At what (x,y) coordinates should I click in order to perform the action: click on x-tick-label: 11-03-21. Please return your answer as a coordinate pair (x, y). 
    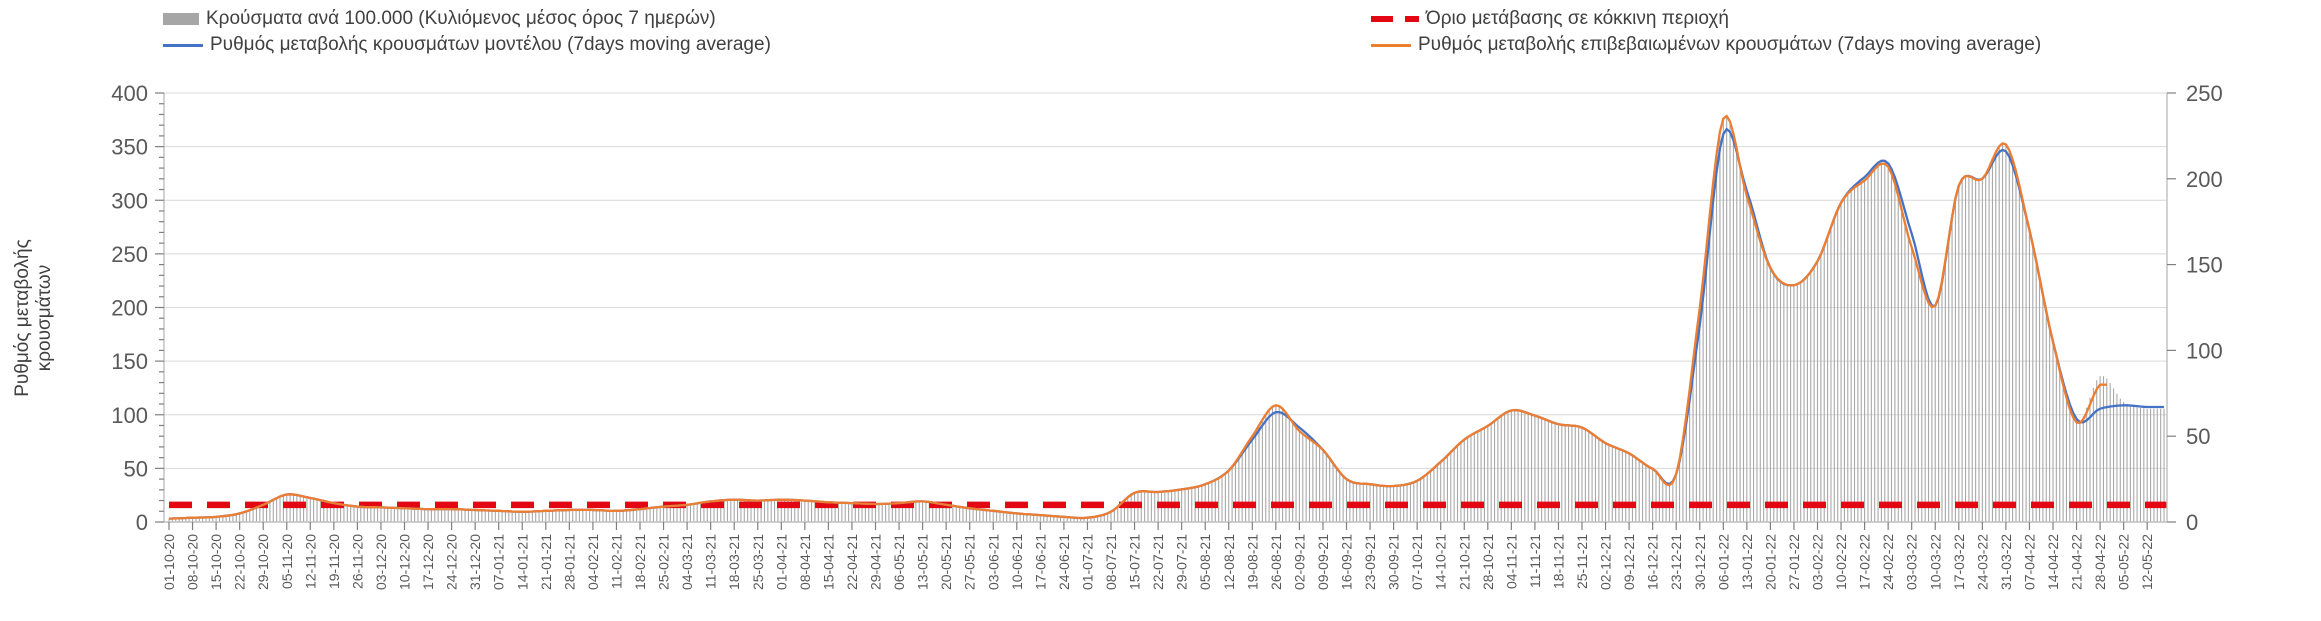
    Looking at the image, I should click on (711, 561).